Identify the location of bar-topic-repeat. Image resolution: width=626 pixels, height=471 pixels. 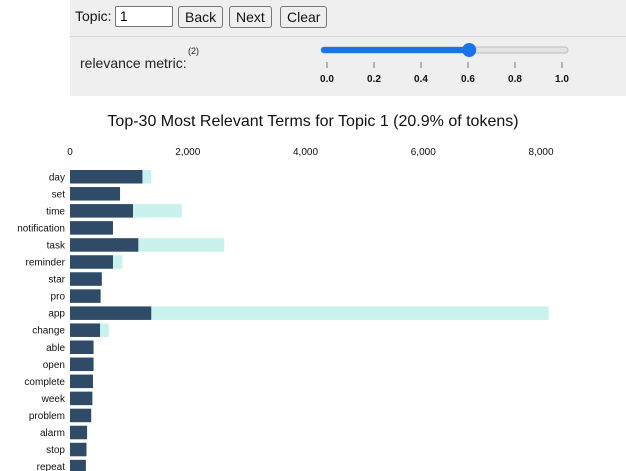
(78, 465).